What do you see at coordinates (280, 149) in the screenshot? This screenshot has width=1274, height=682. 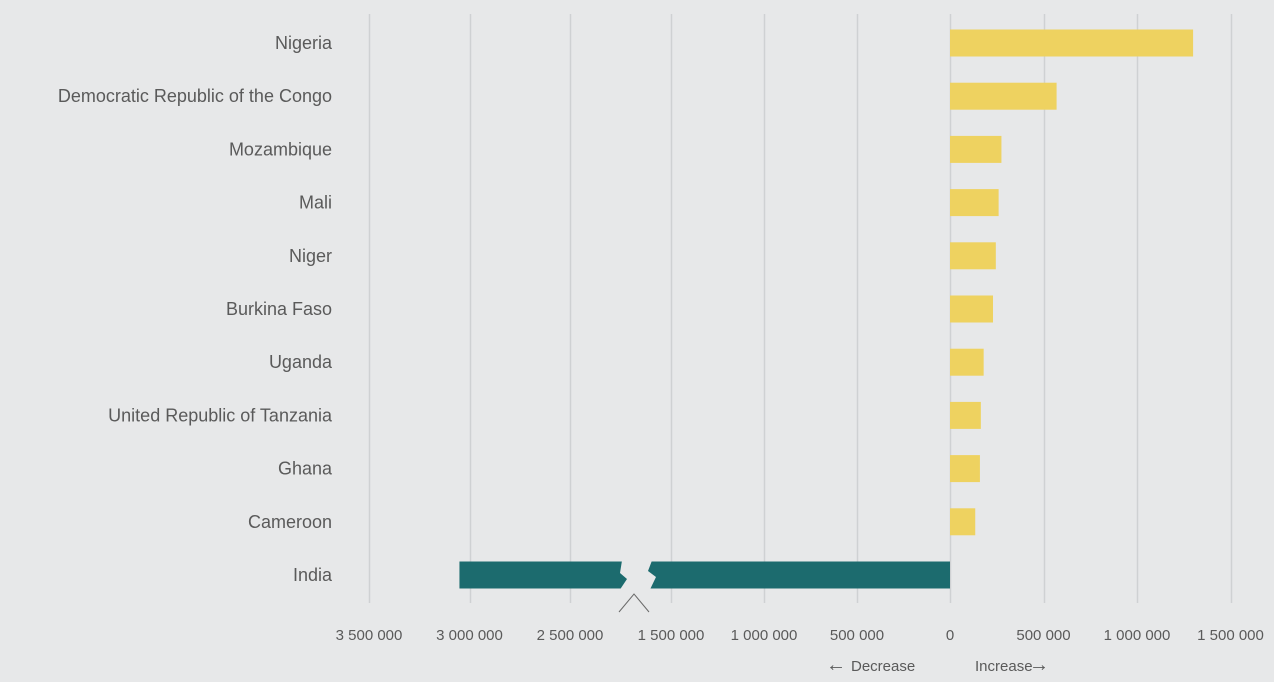 I see `category-label: Mozambique` at bounding box center [280, 149].